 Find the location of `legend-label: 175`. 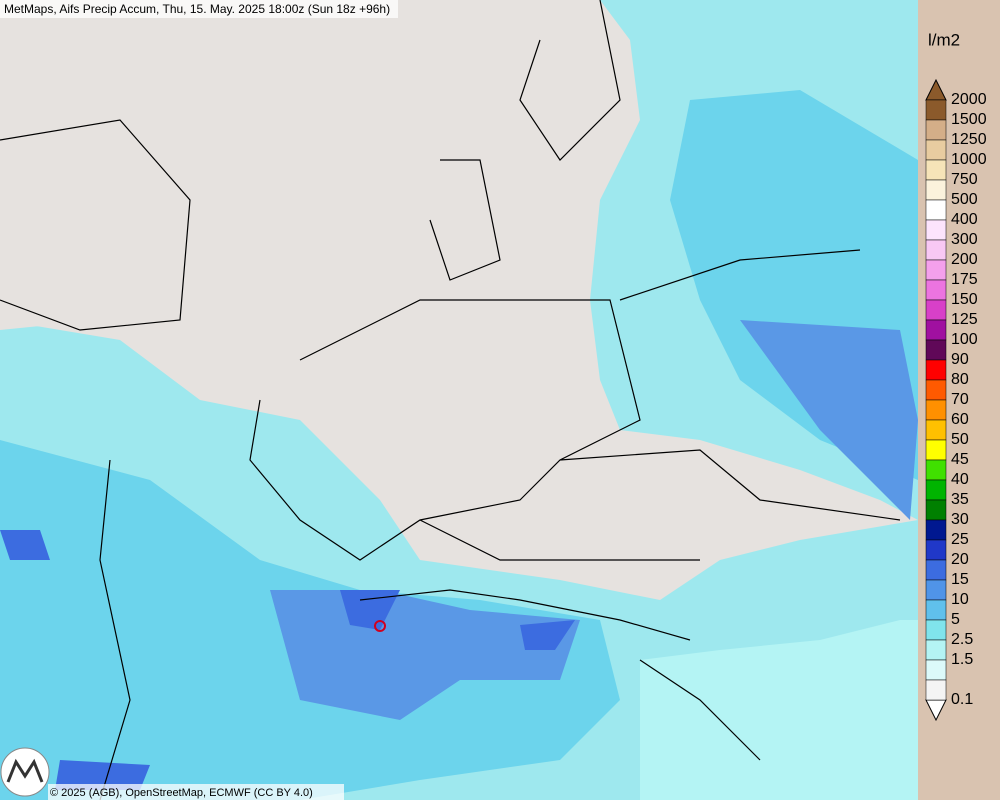

legend-label: 175 is located at coordinates (964, 279).